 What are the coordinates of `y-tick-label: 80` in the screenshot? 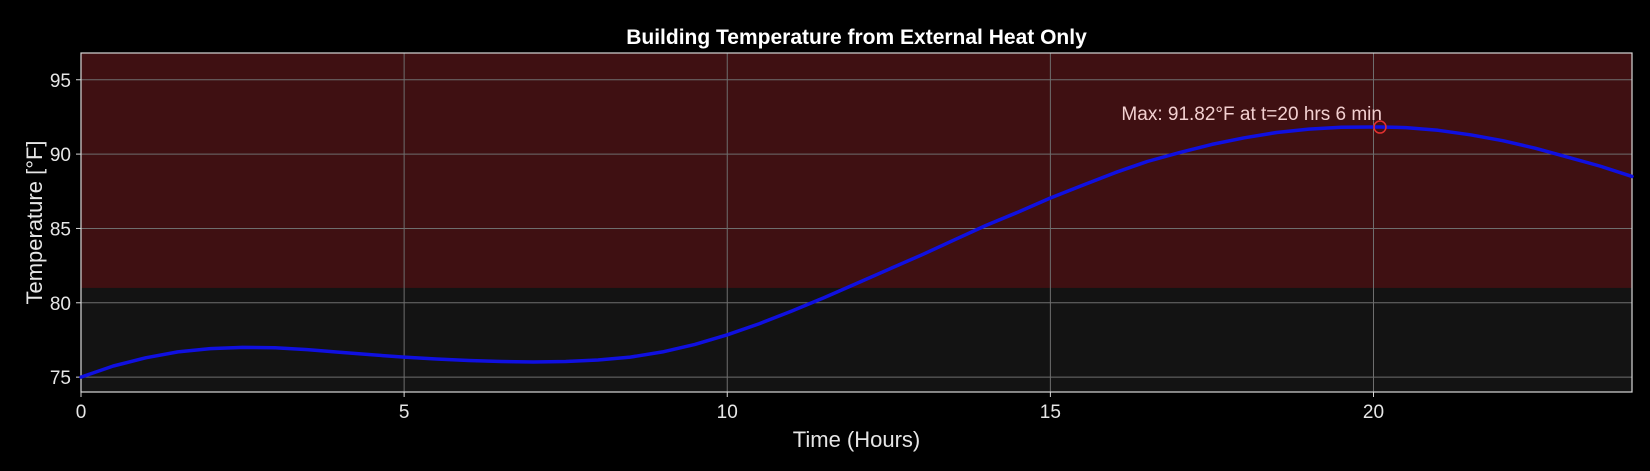 It's located at (60, 304).